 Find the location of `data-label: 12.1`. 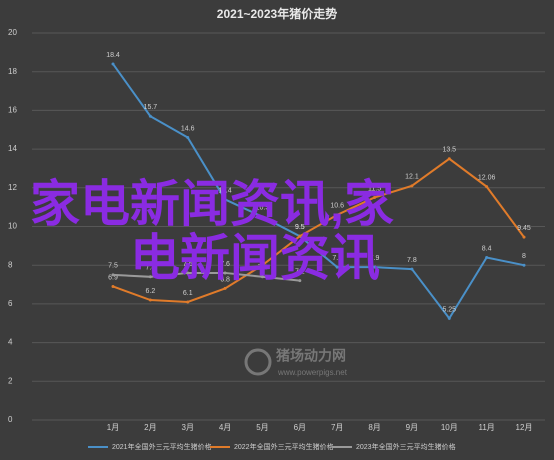

data-label: 12.1 is located at coordinates (412, 177).